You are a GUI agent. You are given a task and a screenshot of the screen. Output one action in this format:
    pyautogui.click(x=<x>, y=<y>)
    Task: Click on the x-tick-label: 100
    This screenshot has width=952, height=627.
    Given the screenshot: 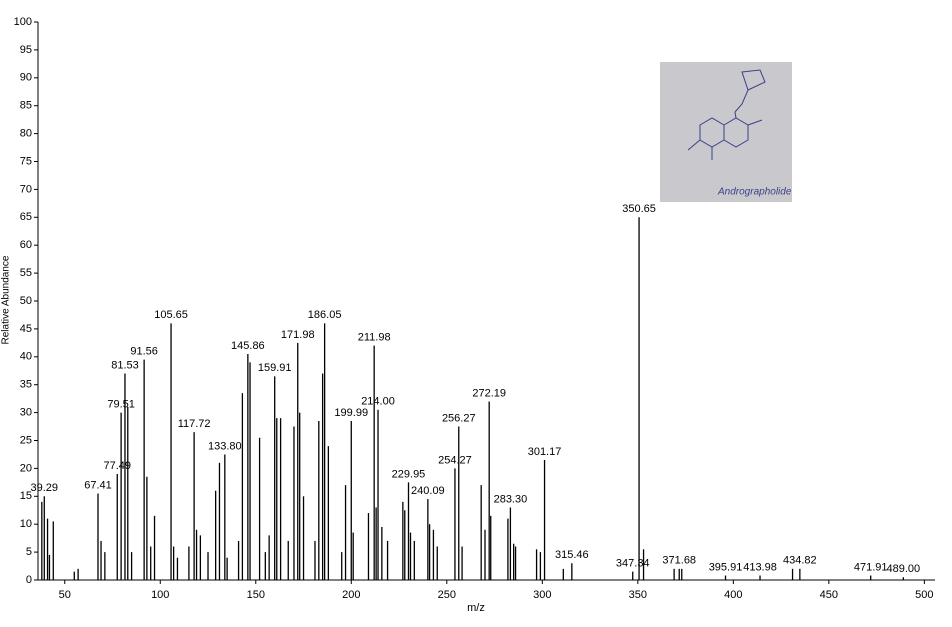 What is the action you would take?
    pyautogui.click(x=160, y=595)
    